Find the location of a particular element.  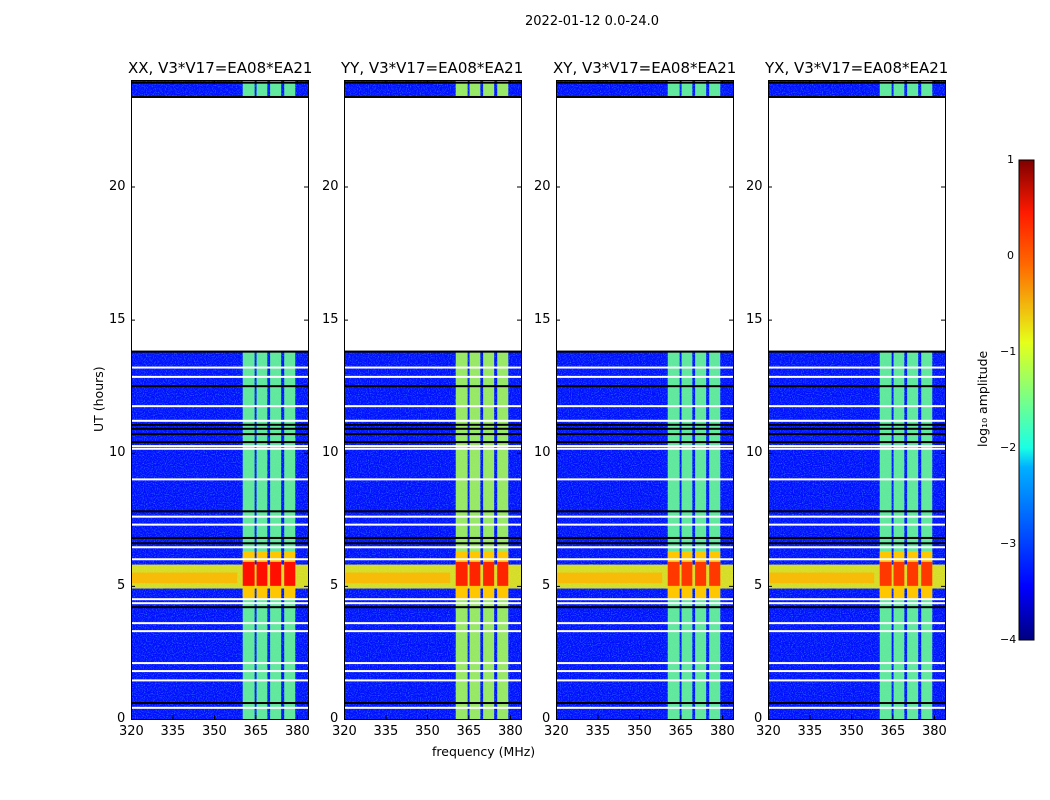

panel-title: YY, V3*V17=EA08*EA21 is located at coordinates (432, 68).